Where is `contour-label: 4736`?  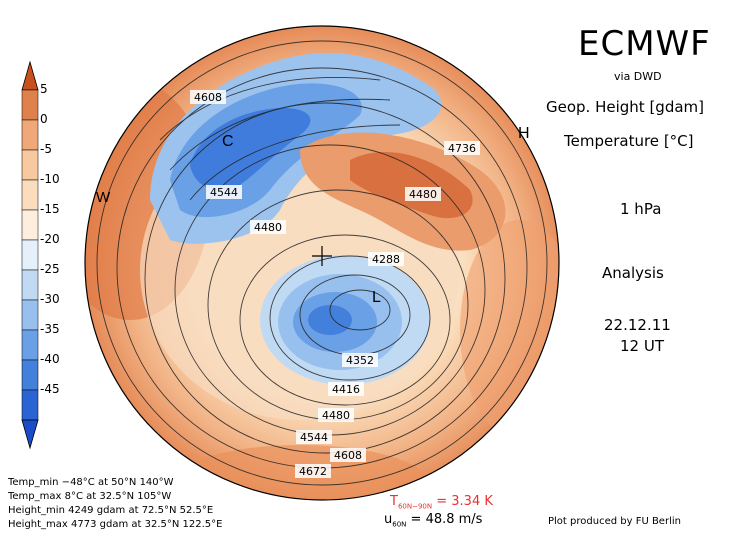
contour-label: 4736 is located at coordinates (462, 148).